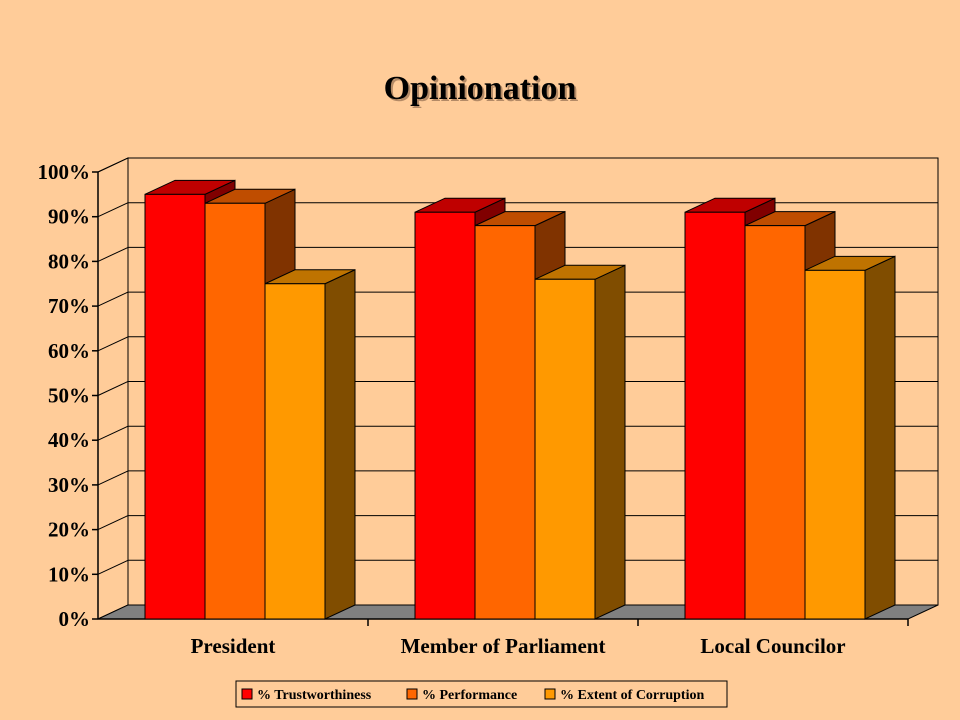 Image resolution: width=960 pixels, height=720 pixels. Describe the element at coordinates (233, 646) in the screenshot. I see `category-label: President` at that location.